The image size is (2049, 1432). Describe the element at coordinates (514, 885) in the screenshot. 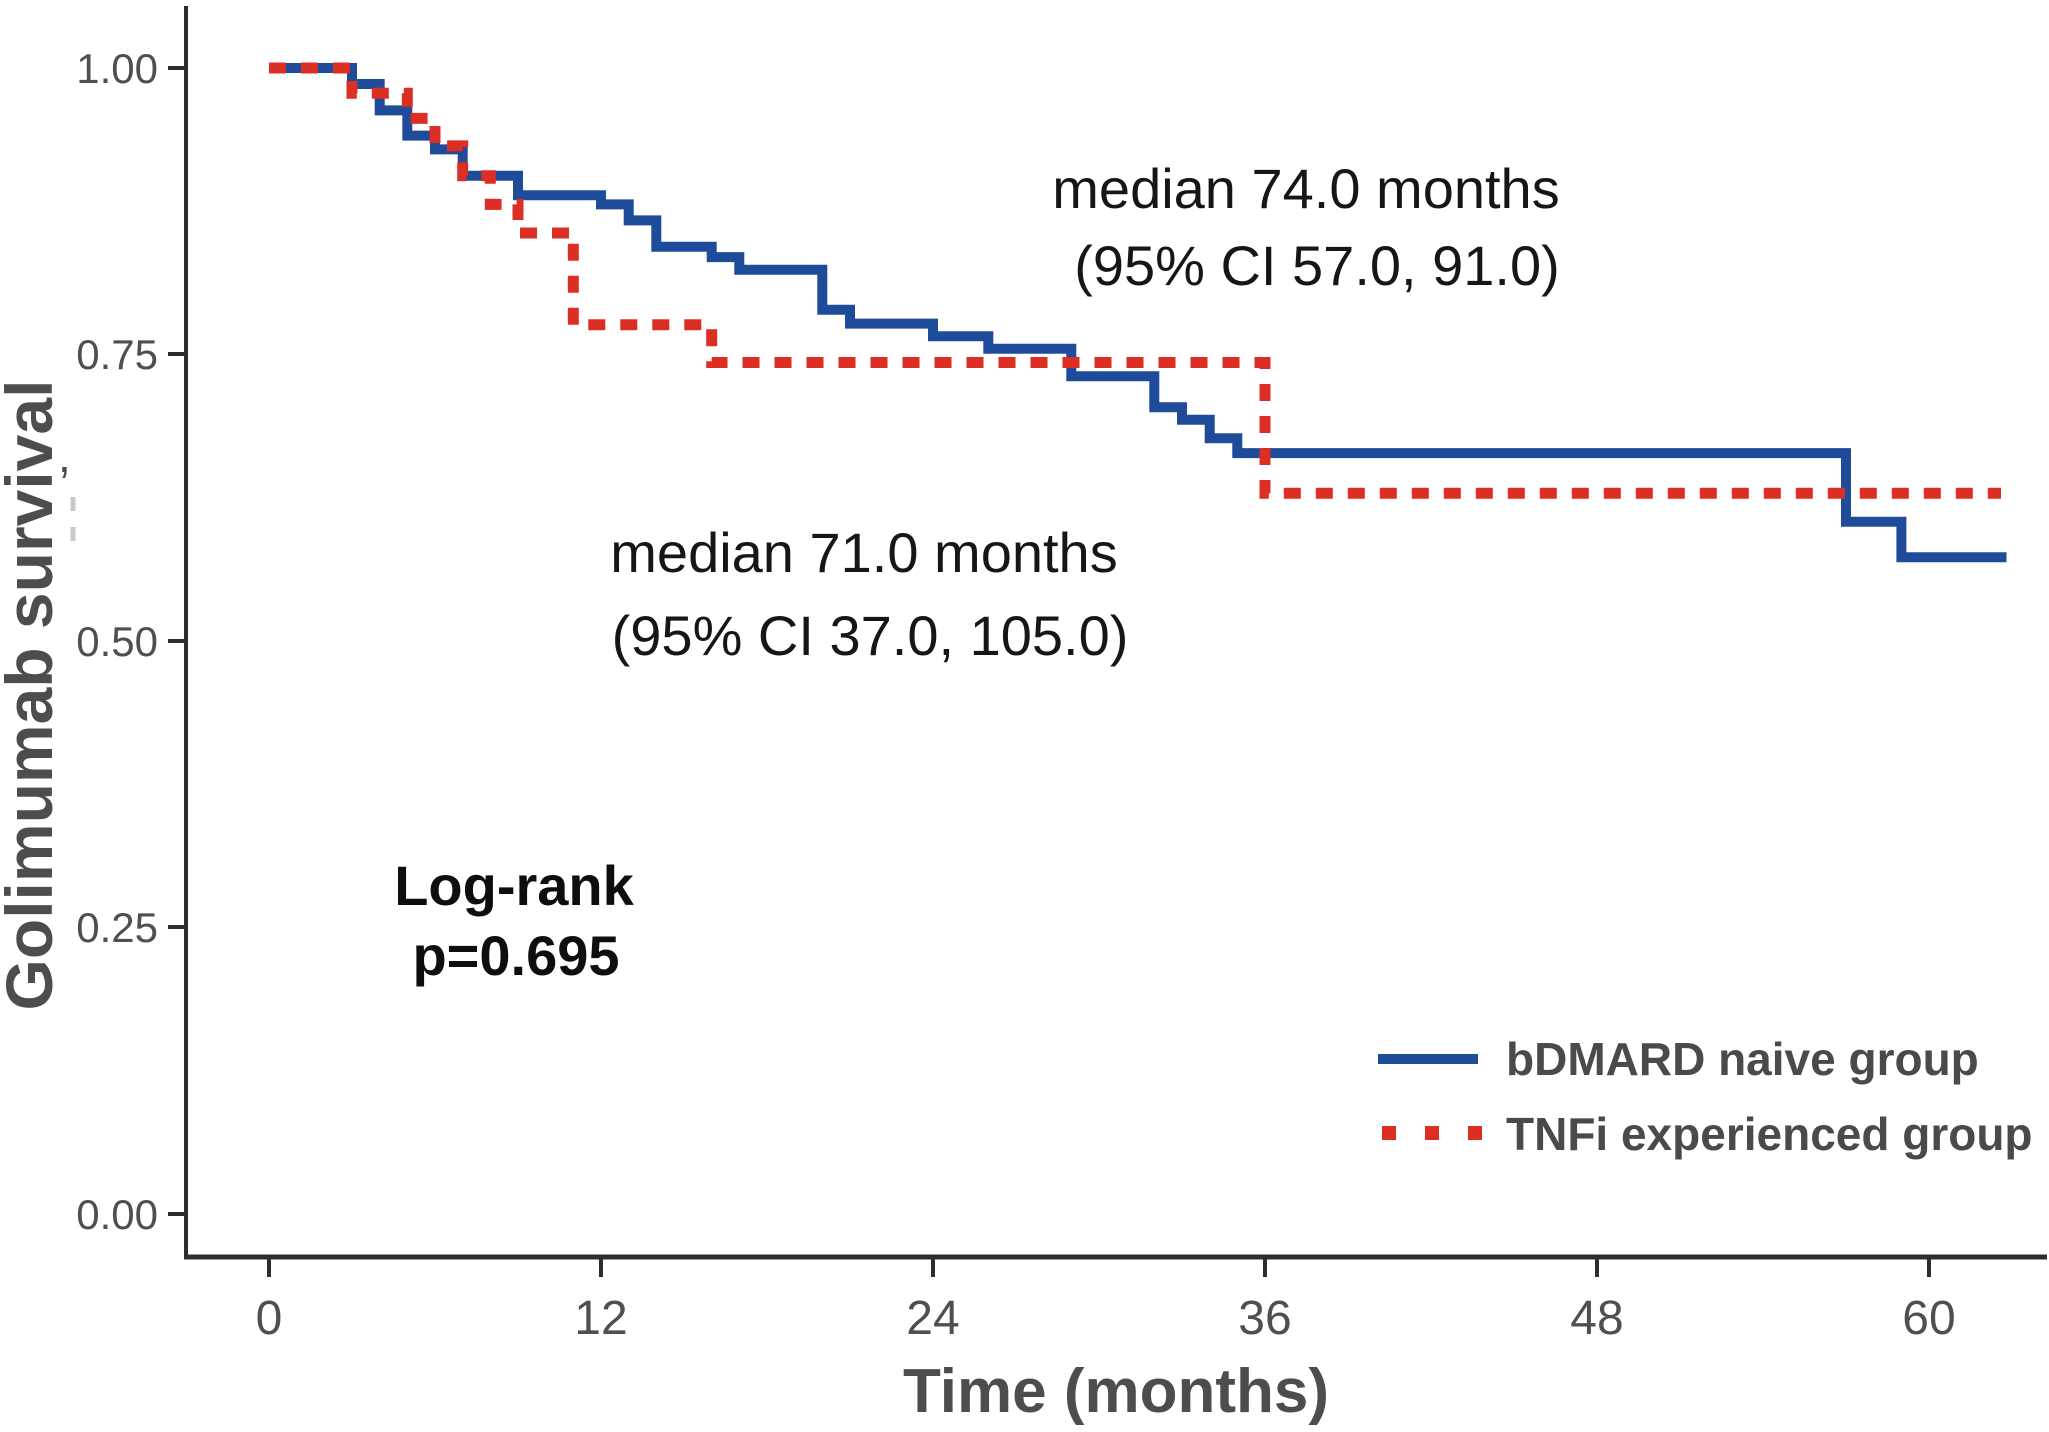

I see `logrank-title: Log-rank` at that location.